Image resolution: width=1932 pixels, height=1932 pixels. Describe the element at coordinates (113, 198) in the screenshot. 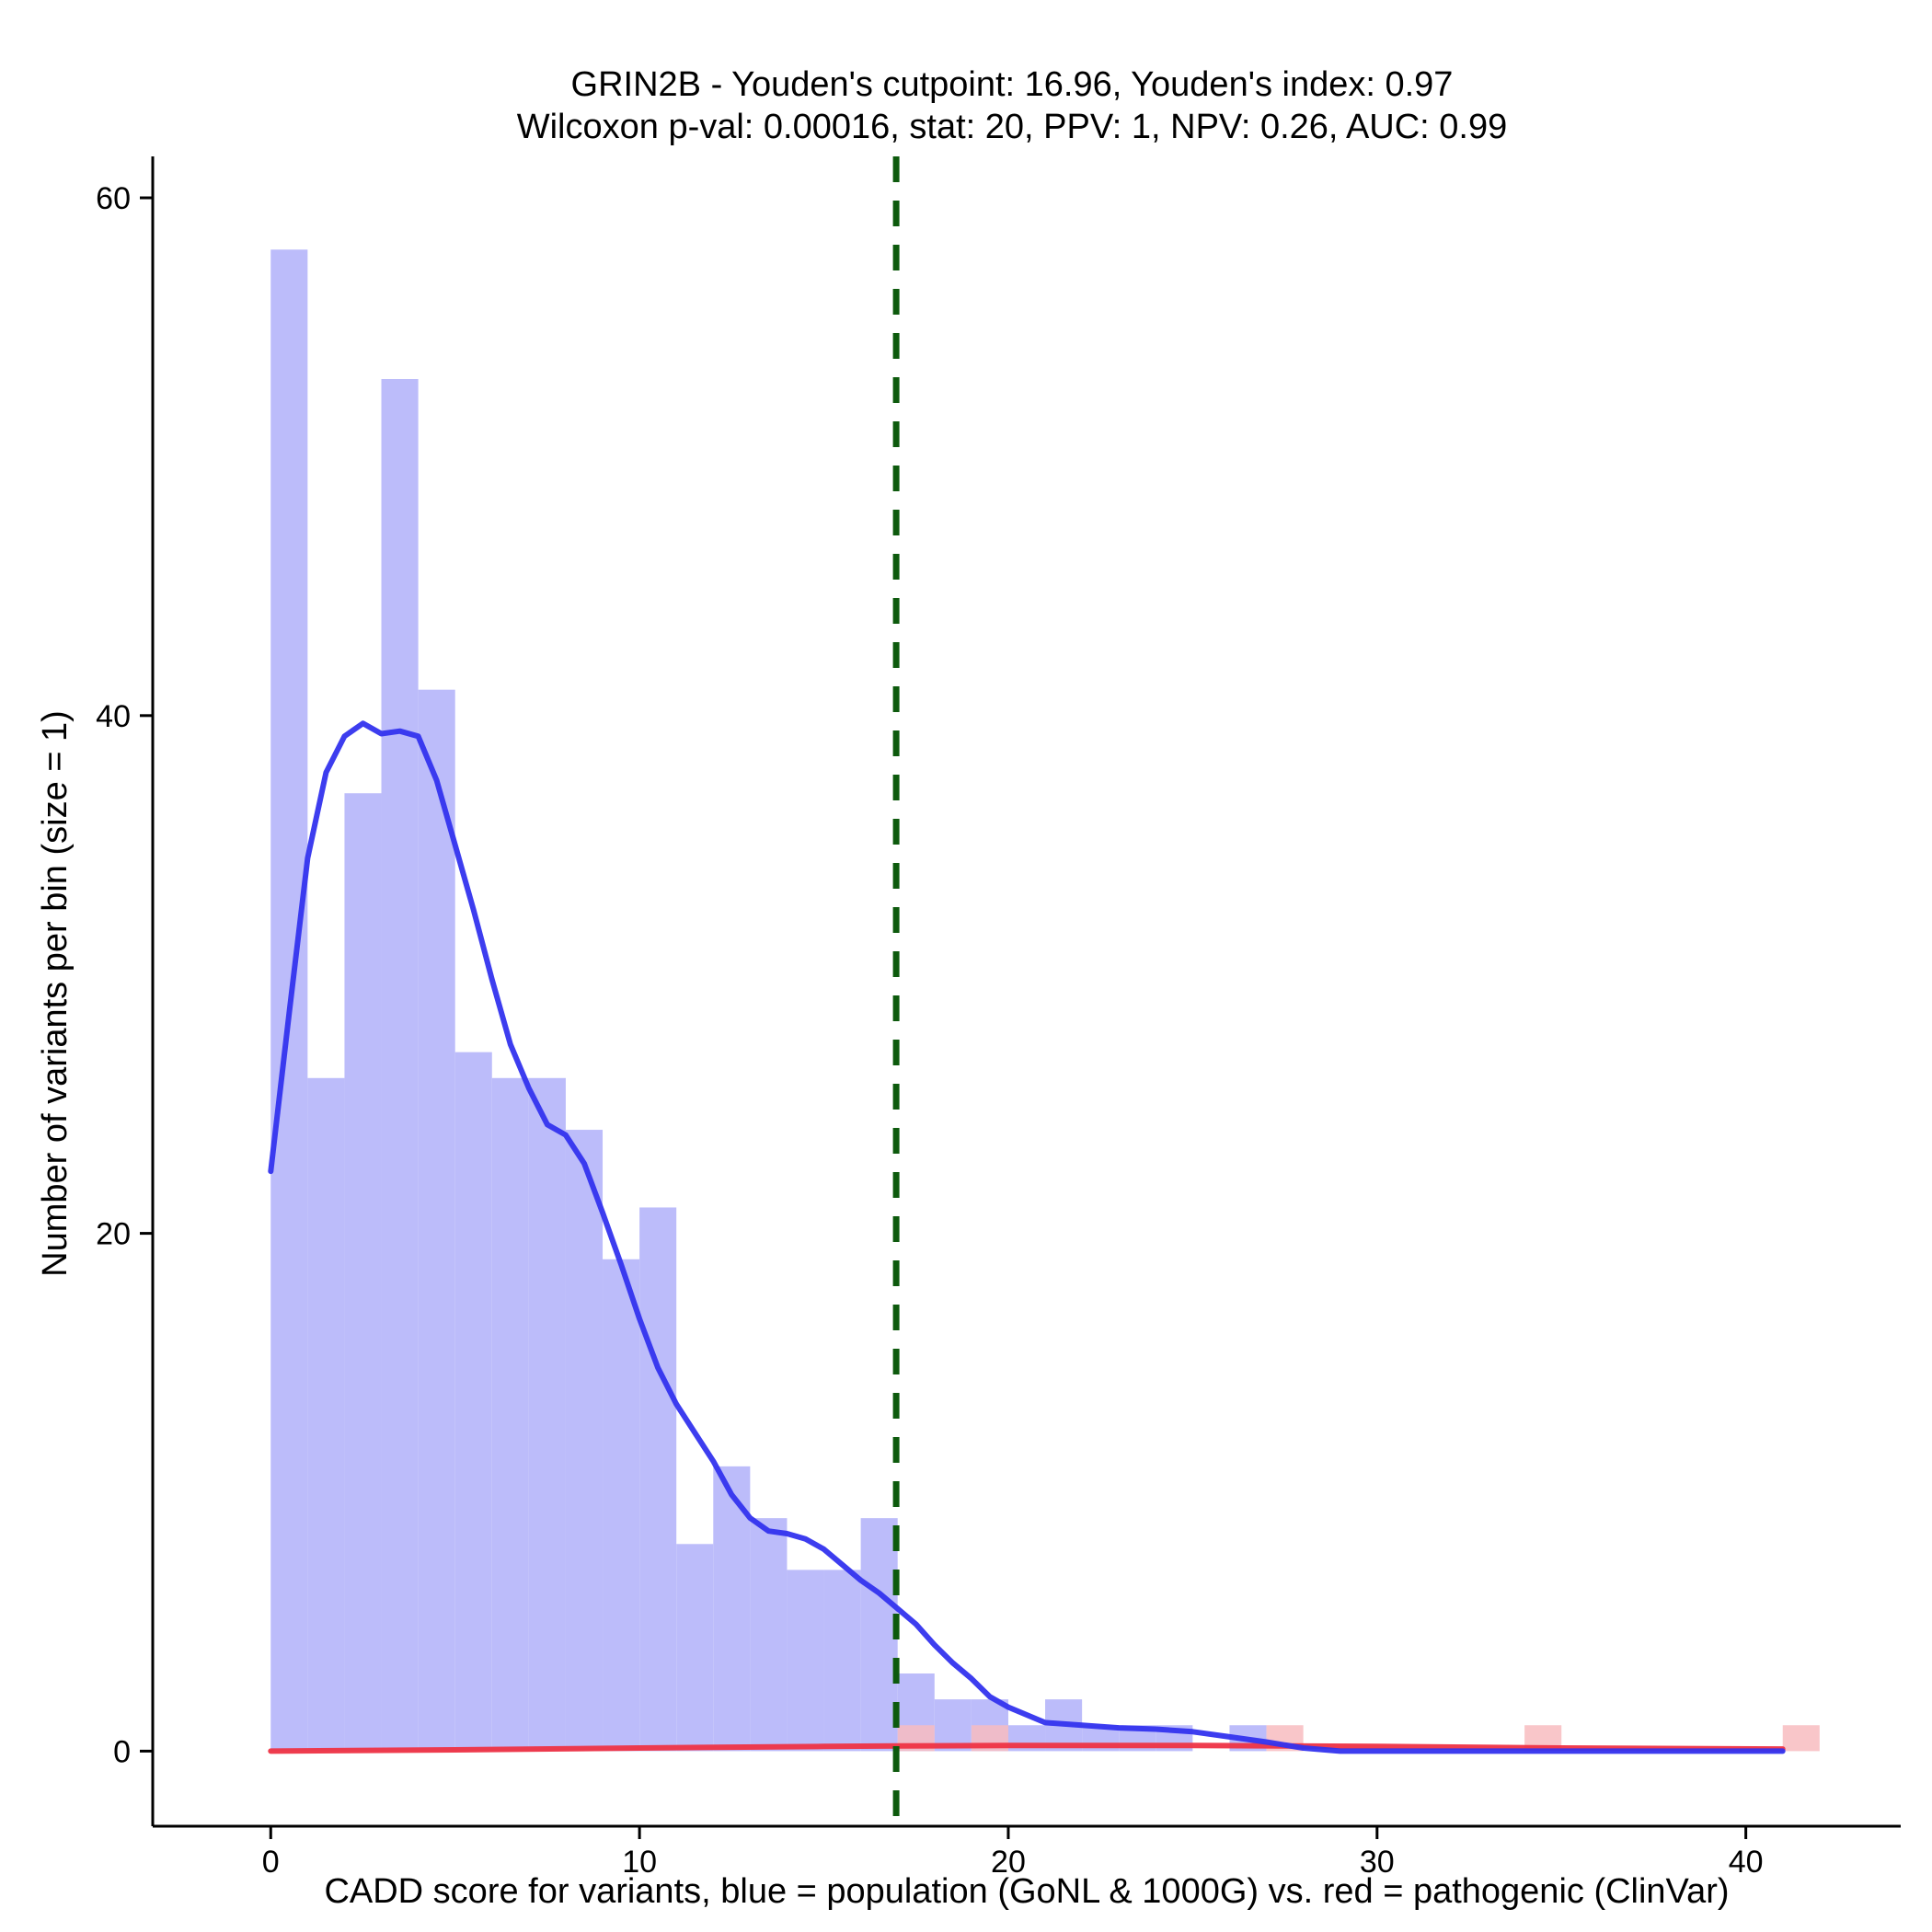

I see `y-tick-label: 60` at that location.